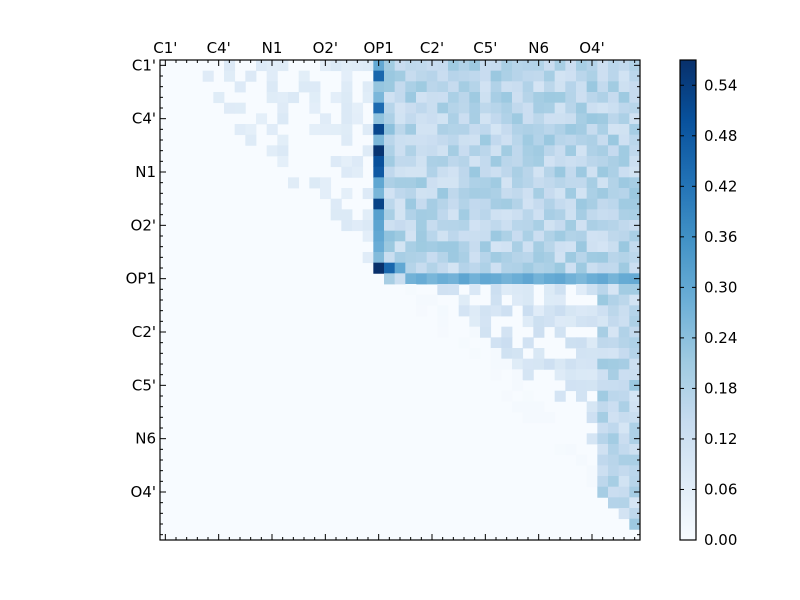  Describe the element at coordinates (165, 48) in the screenshot. I see `x-tick-label: C1'` at that location.